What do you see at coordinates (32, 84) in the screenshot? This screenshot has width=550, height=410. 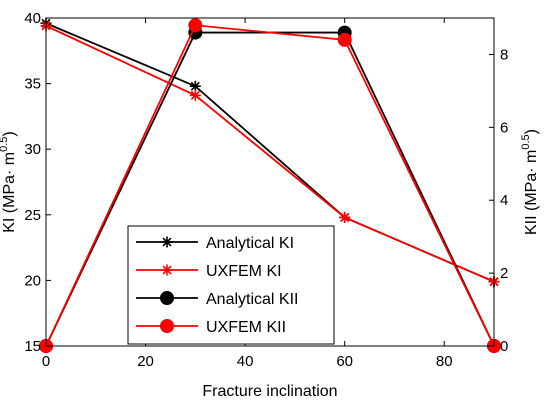 I see `y-left-tick-label: 35` at bounding box center [32, 84].